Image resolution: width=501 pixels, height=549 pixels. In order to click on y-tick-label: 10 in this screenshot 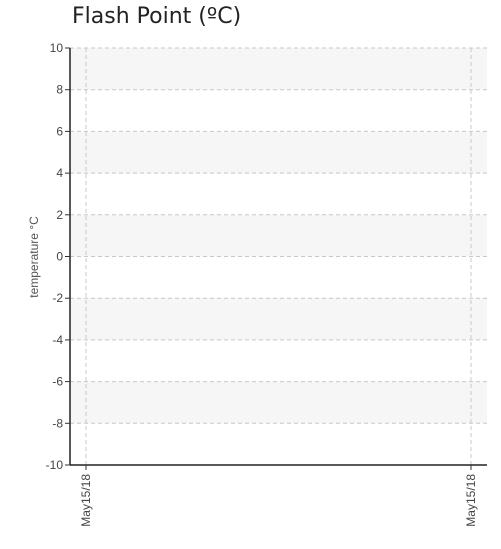, I will do `click(57, 48)`.